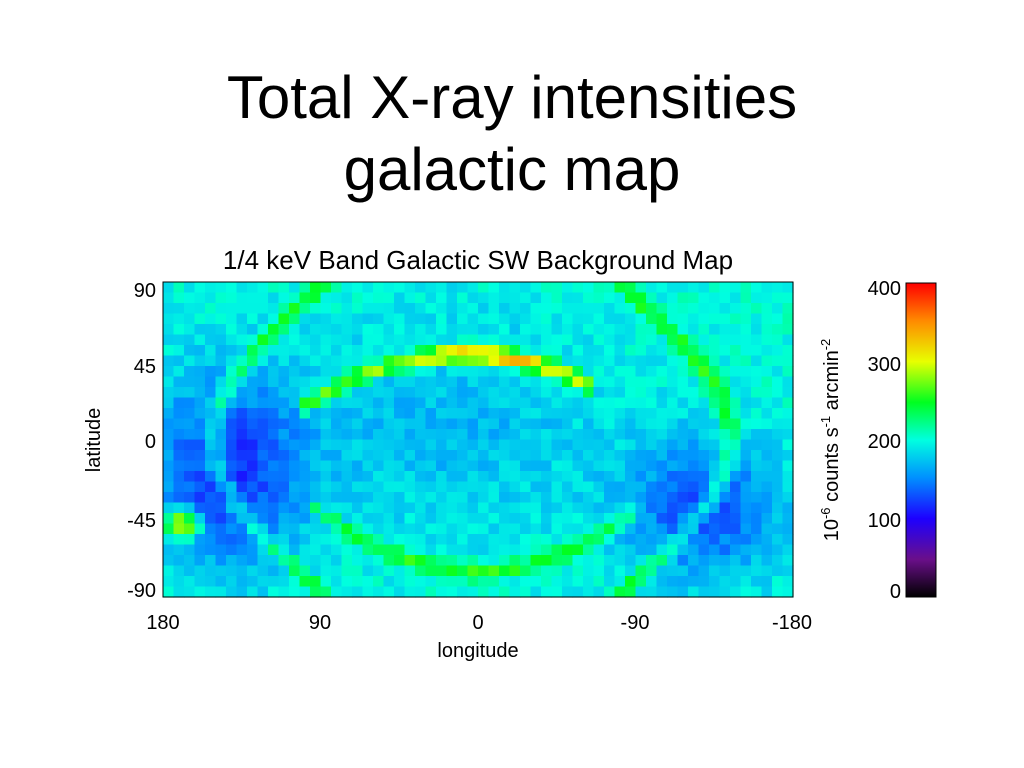  Describe the element at coordinates (162, 623) in the screenshot. I see `x-tick-label: 180` at that location.